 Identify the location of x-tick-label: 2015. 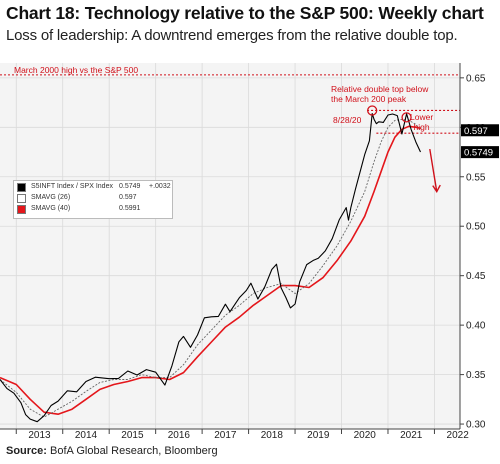
(132, 435).